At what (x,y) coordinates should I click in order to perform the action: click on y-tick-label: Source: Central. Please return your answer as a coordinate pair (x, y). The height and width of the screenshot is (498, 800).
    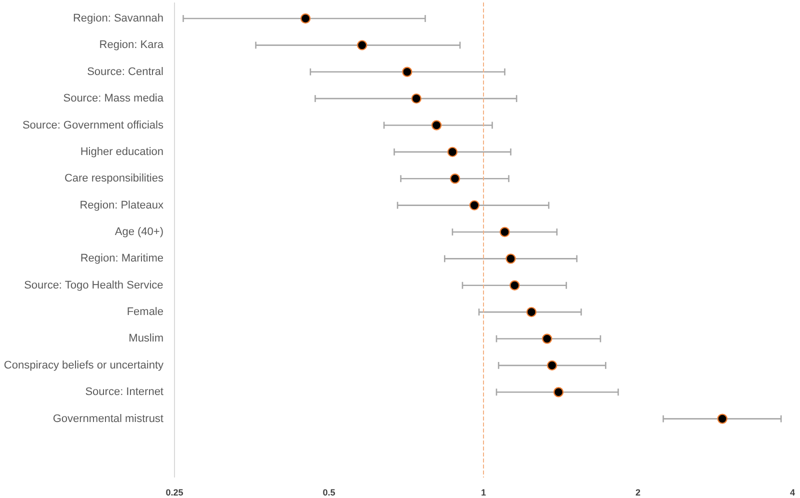
    Looking at the image, I should click on (125, 72).